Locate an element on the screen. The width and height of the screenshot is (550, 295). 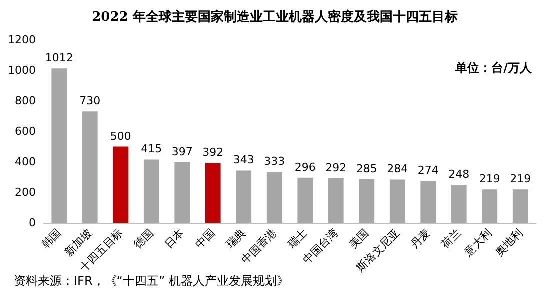
x-tick-label: 德国 is located at coordinates (143, 239).